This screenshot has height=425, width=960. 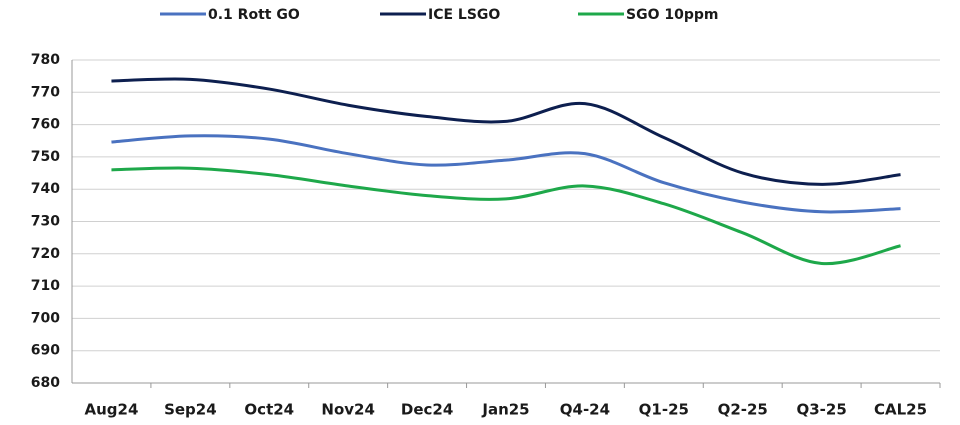 I want to click on x-tick-label: Q3-25, so click(x=821, y=410).